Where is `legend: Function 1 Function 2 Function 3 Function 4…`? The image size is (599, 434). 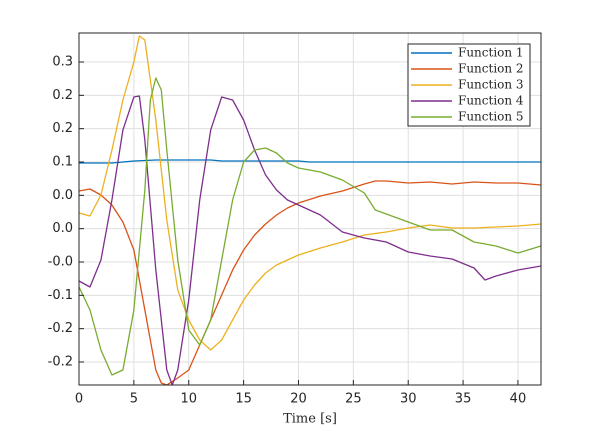 legend: Function 1 Function 2 Function 3 Function 4… is located at coordinates (469, 85).